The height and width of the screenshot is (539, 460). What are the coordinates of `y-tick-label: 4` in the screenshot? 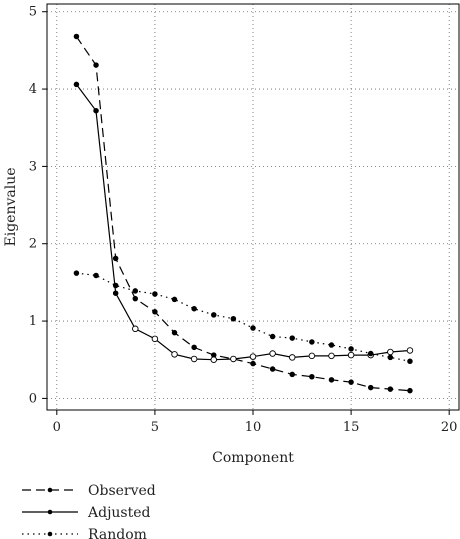 It's located at (33, 89).